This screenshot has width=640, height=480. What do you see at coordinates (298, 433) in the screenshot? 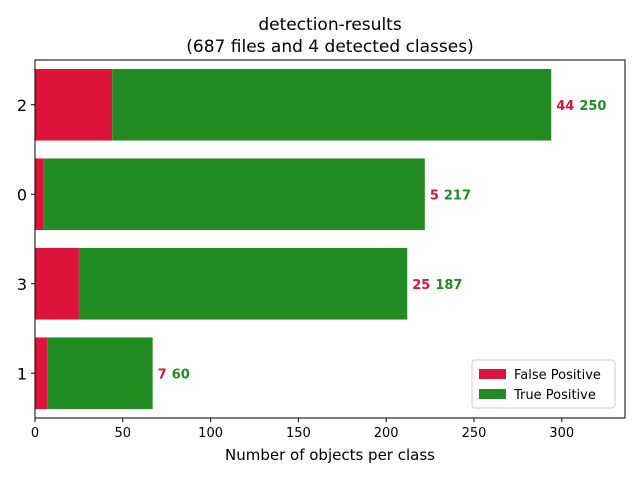
I see `x-tick-label-150: 150` at bounding box center [298, 433].